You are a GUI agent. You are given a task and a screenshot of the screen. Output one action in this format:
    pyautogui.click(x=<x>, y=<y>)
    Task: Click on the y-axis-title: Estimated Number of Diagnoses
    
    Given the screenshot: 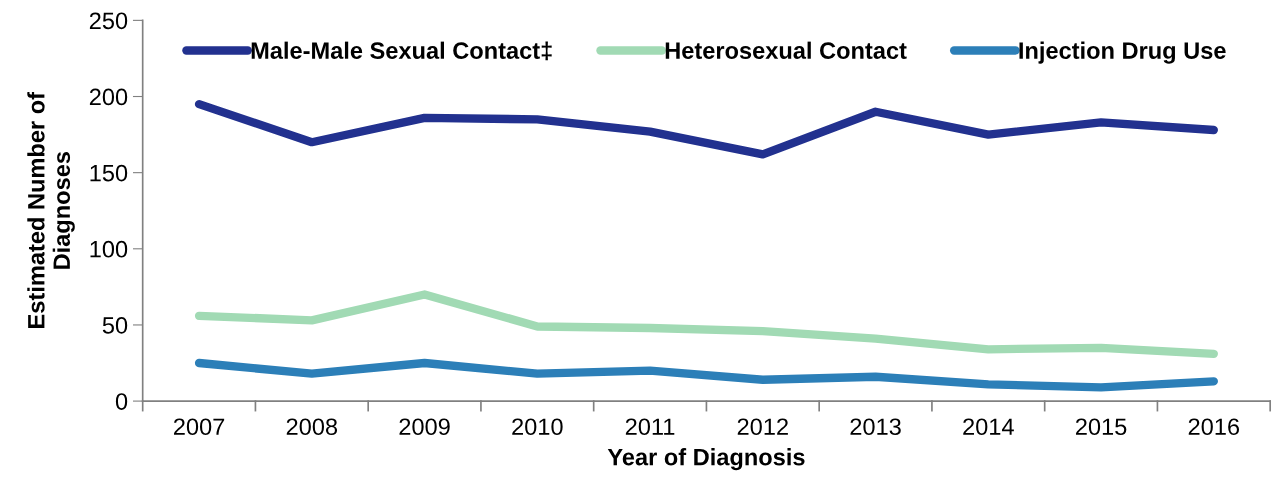 What is the action you would take?
    pyautogui.click(x=51, y=209)
    